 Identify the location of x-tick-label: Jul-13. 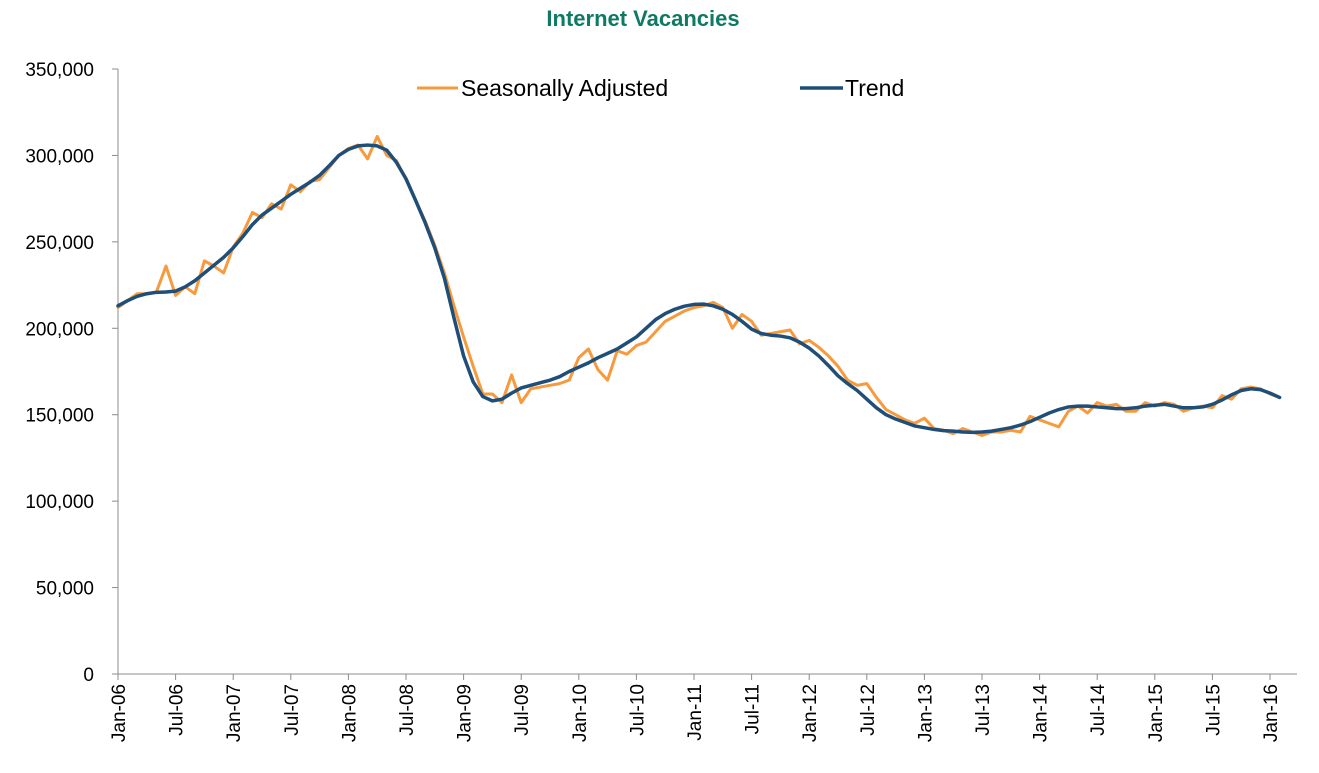
(983, 710).